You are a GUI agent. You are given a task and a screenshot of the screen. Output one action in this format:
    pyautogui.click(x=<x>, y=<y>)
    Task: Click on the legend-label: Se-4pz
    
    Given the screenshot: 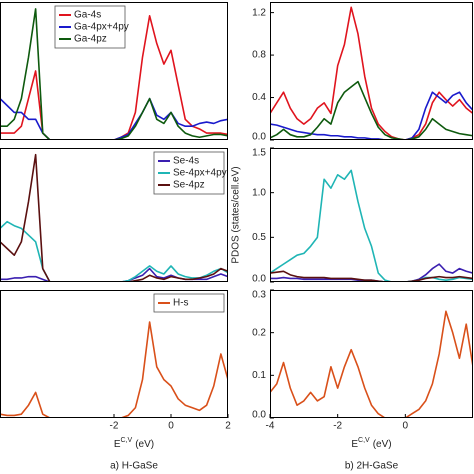 What is the action you would take?
    pyautogui.click(x=189, y=185)
    